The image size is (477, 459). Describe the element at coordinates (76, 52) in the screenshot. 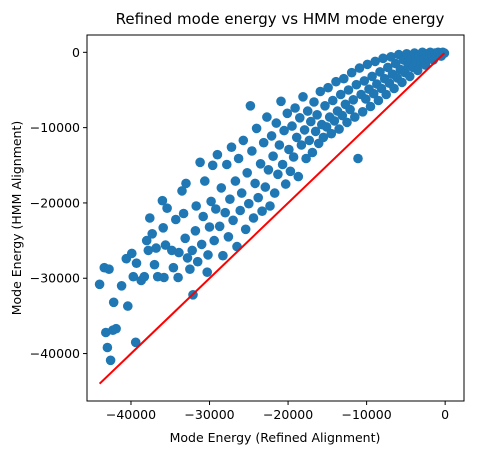

I see `y-tick-label-0: 0` at that location.